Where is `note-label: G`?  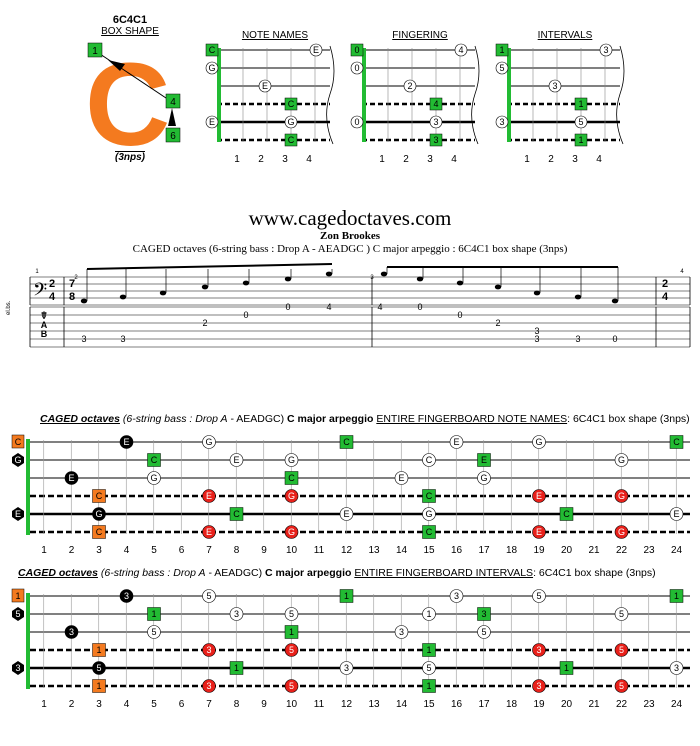 note-label: G is located at coordinates (291, 460).